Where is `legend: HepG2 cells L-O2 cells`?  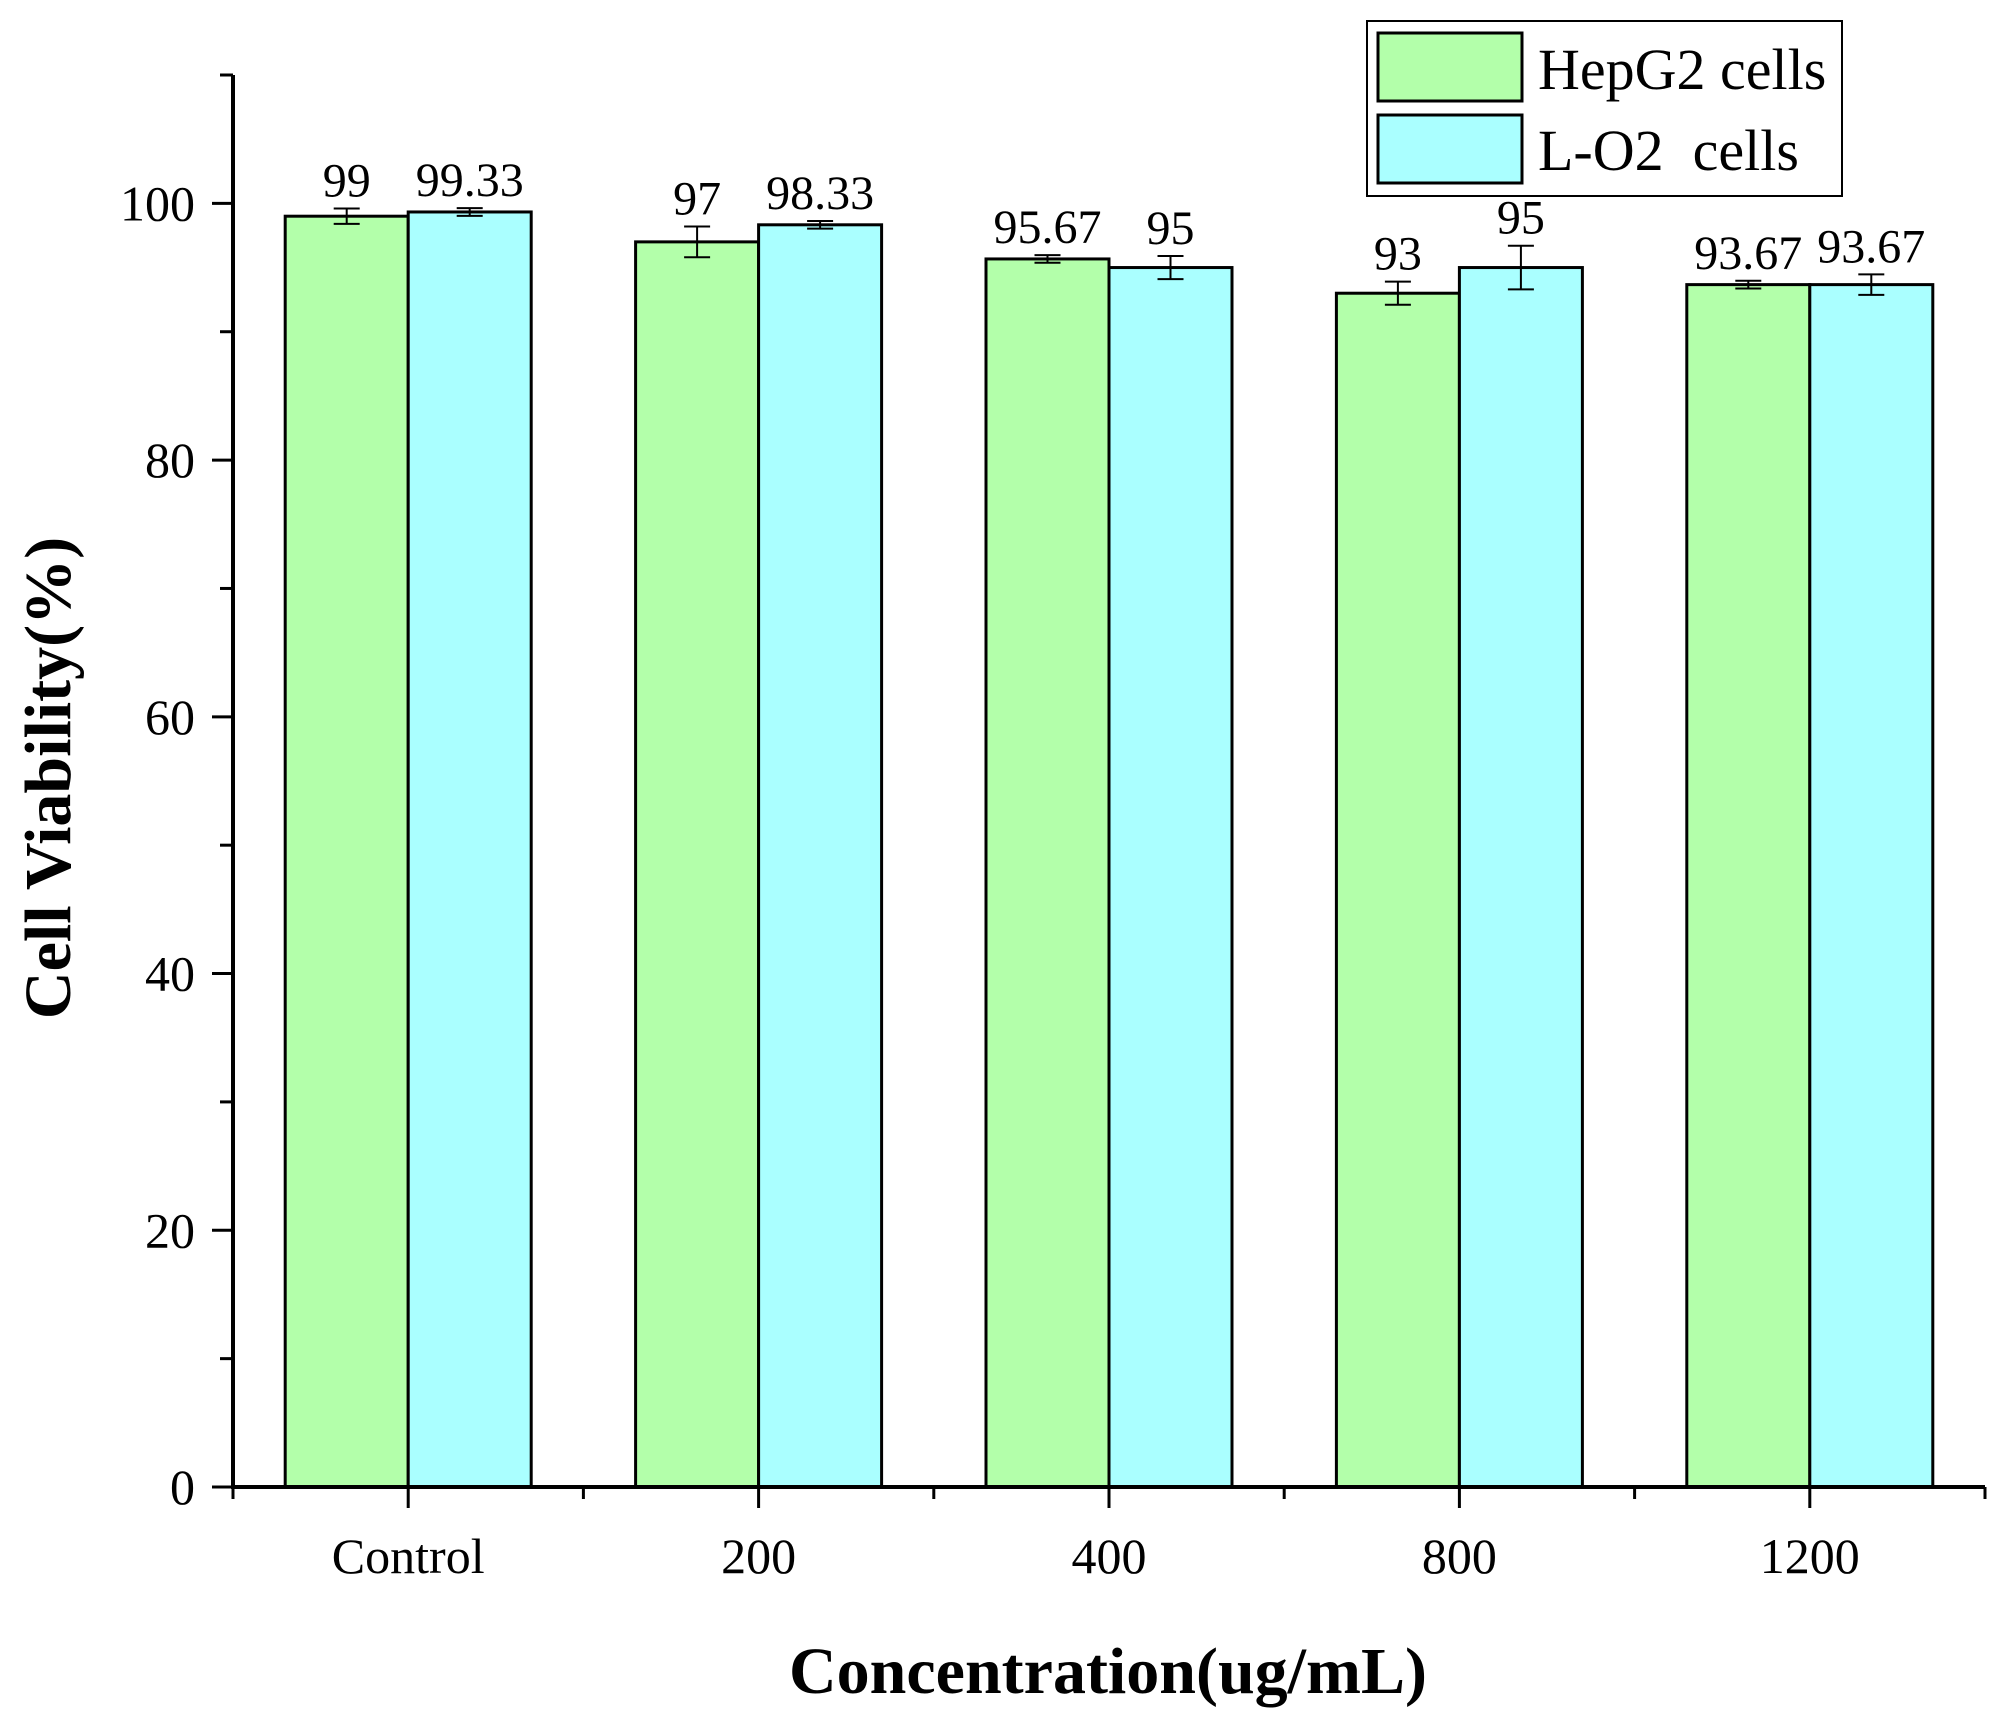
legend: HepG2 cells L-O2 cells is located at coordinates (1604, 108).